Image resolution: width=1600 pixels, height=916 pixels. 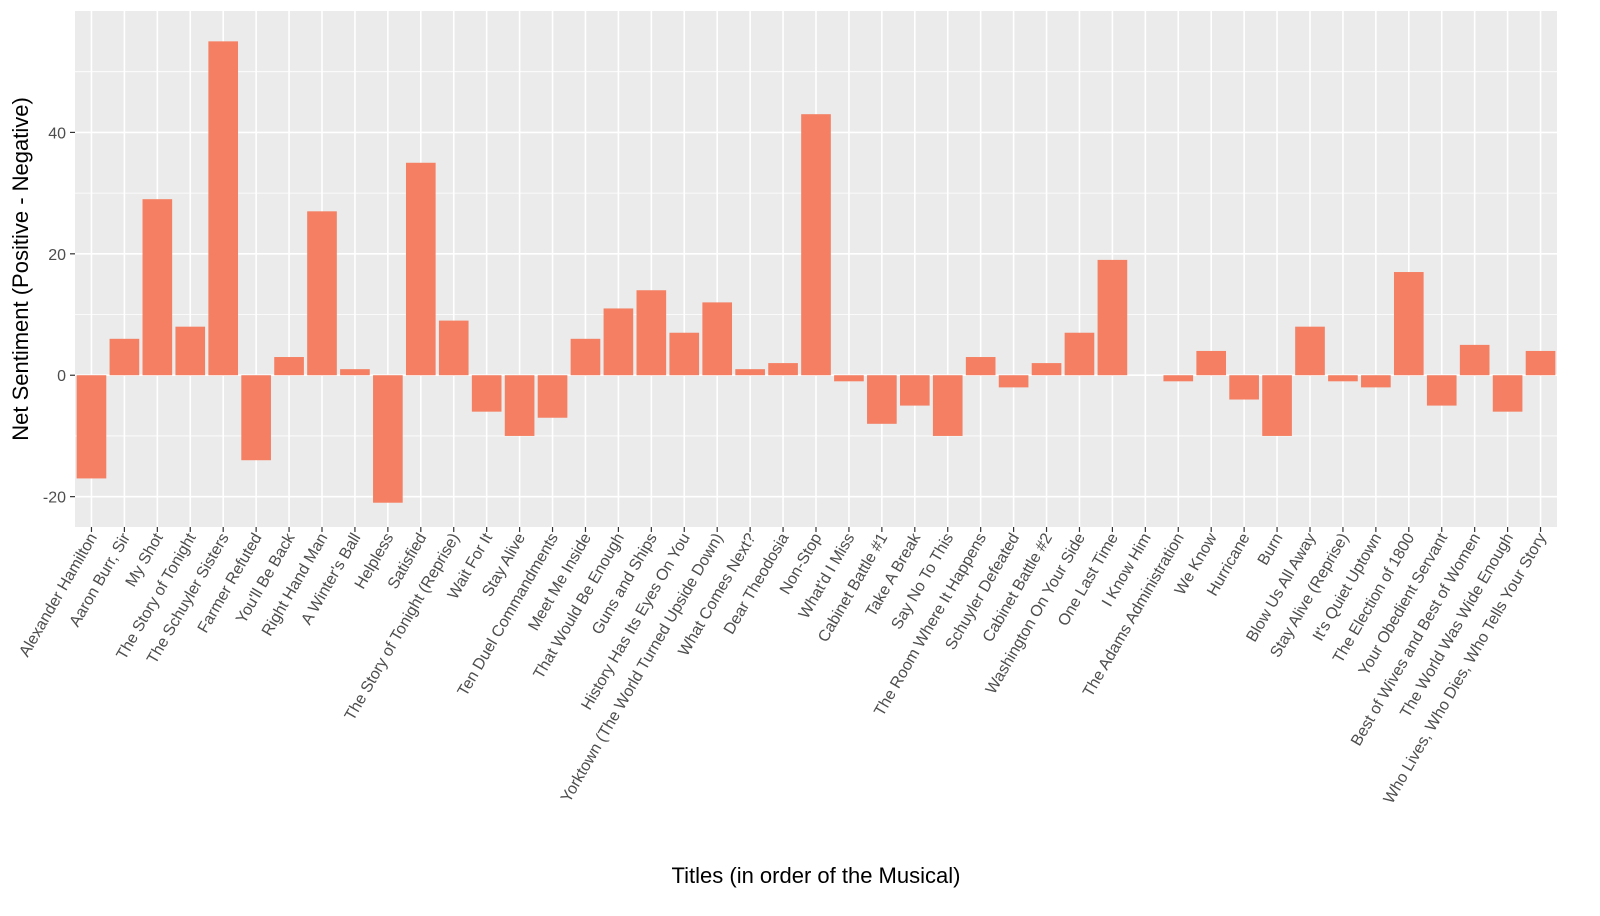 What do you see at coordinates (57, 133) in the screenshot?
I see `y-tick-label: 40` at bounding box center [57, 133].